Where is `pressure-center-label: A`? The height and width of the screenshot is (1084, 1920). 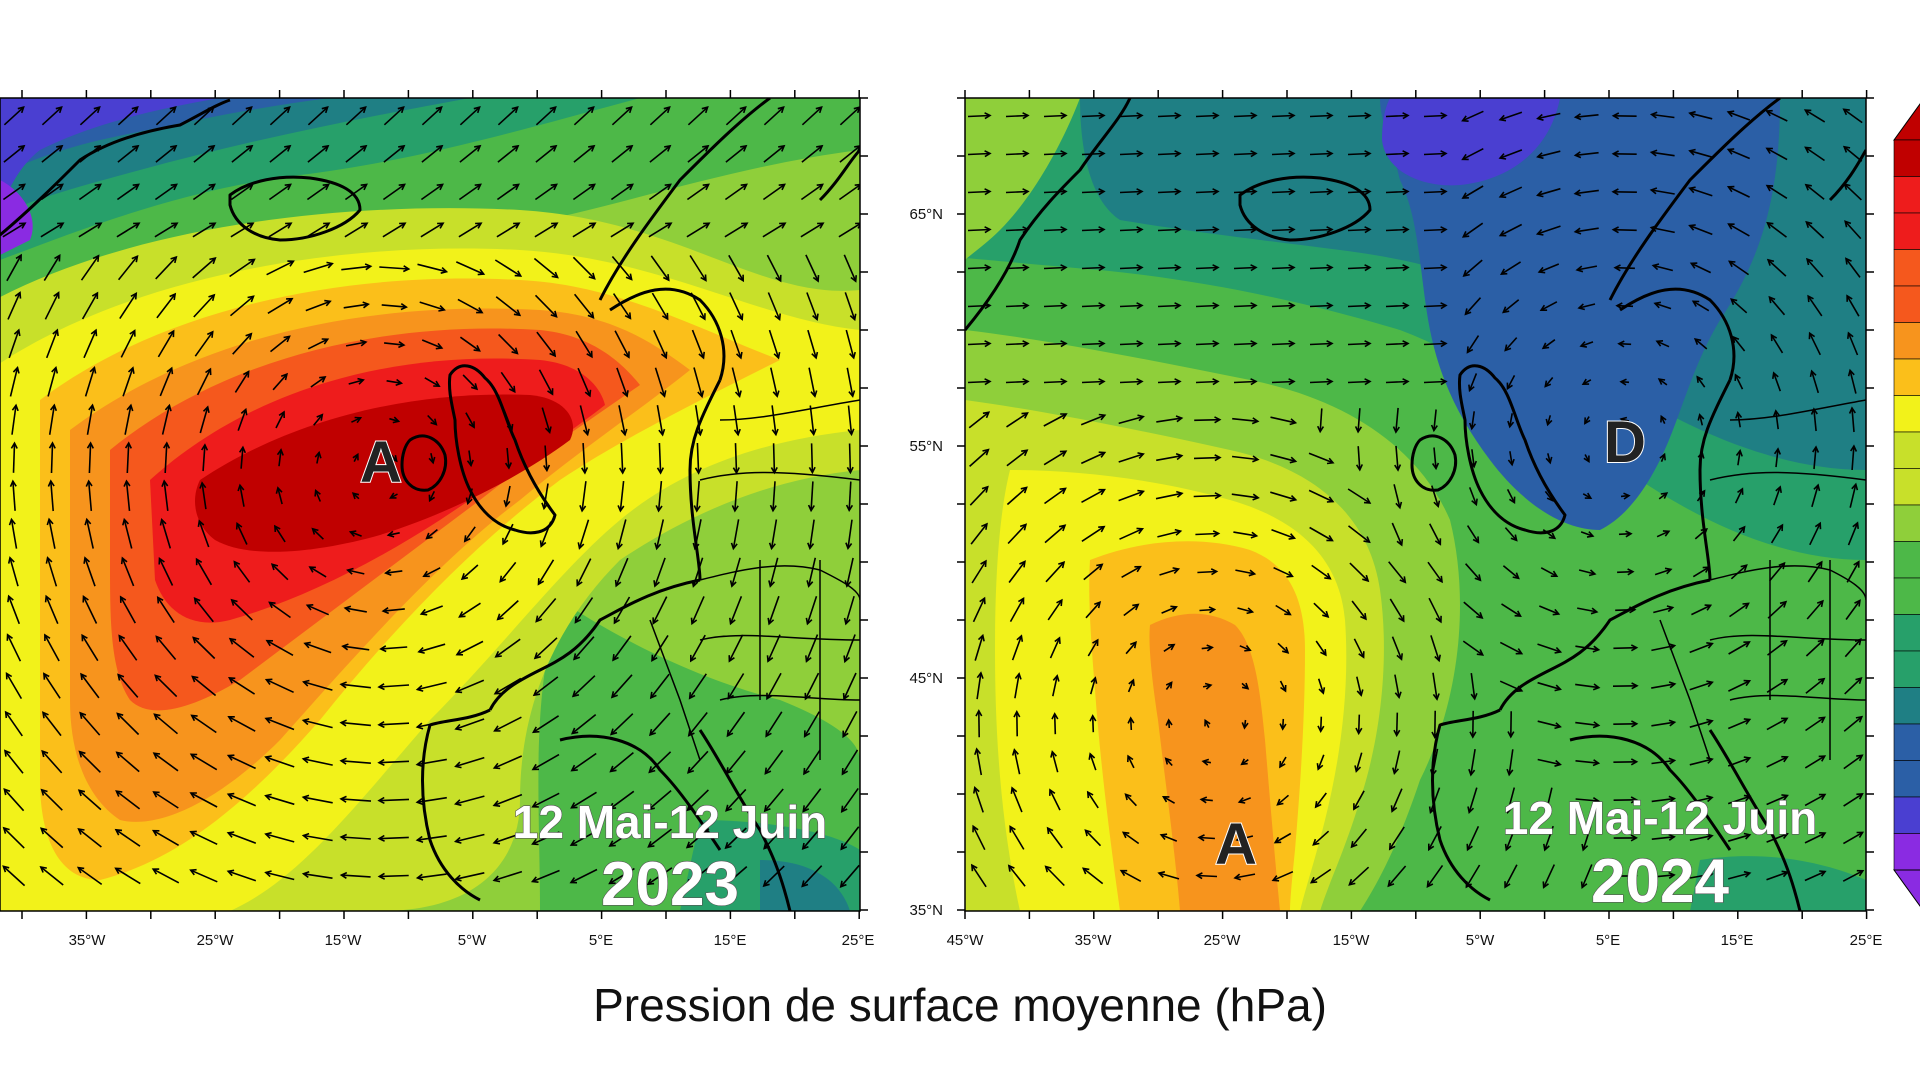 pressure-center-label: A is located at coordinates (381, 462).